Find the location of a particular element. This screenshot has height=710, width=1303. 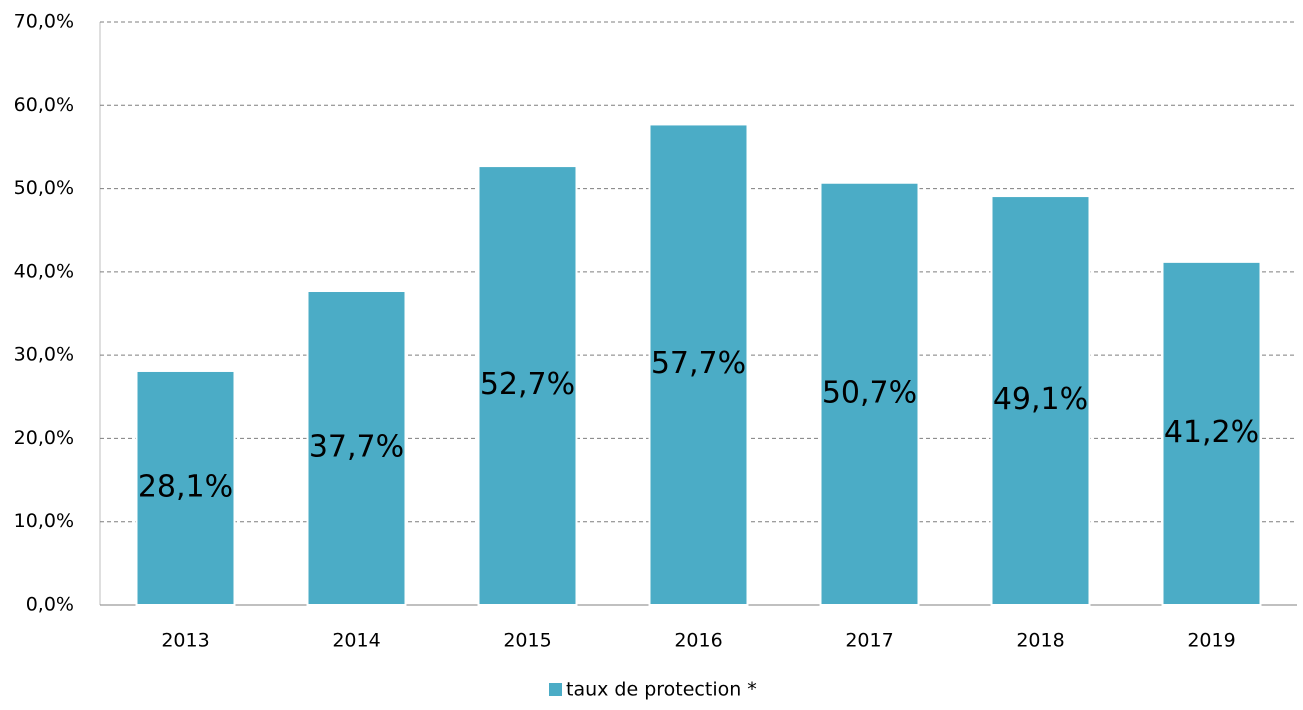

y-tick-label: 10,0% is located at coordinates (44, 521).